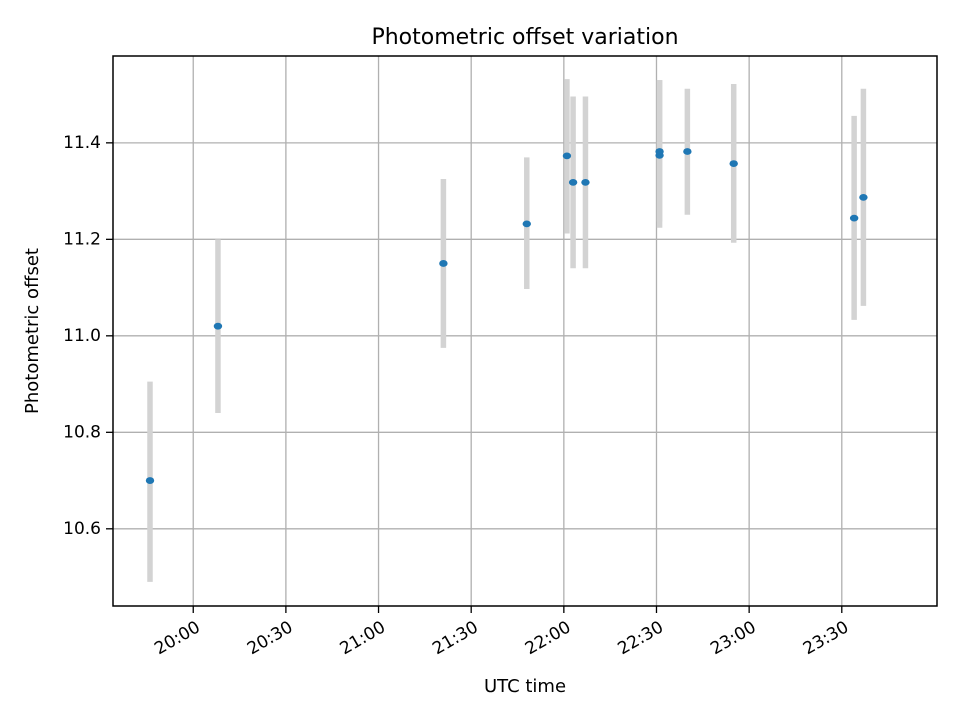 This screenshot has height=725, width=960. What do you see at coordinates (82, 239) in the screenshot?
I see `y-tick-label: 11.2` at bounding box center [82, 239].